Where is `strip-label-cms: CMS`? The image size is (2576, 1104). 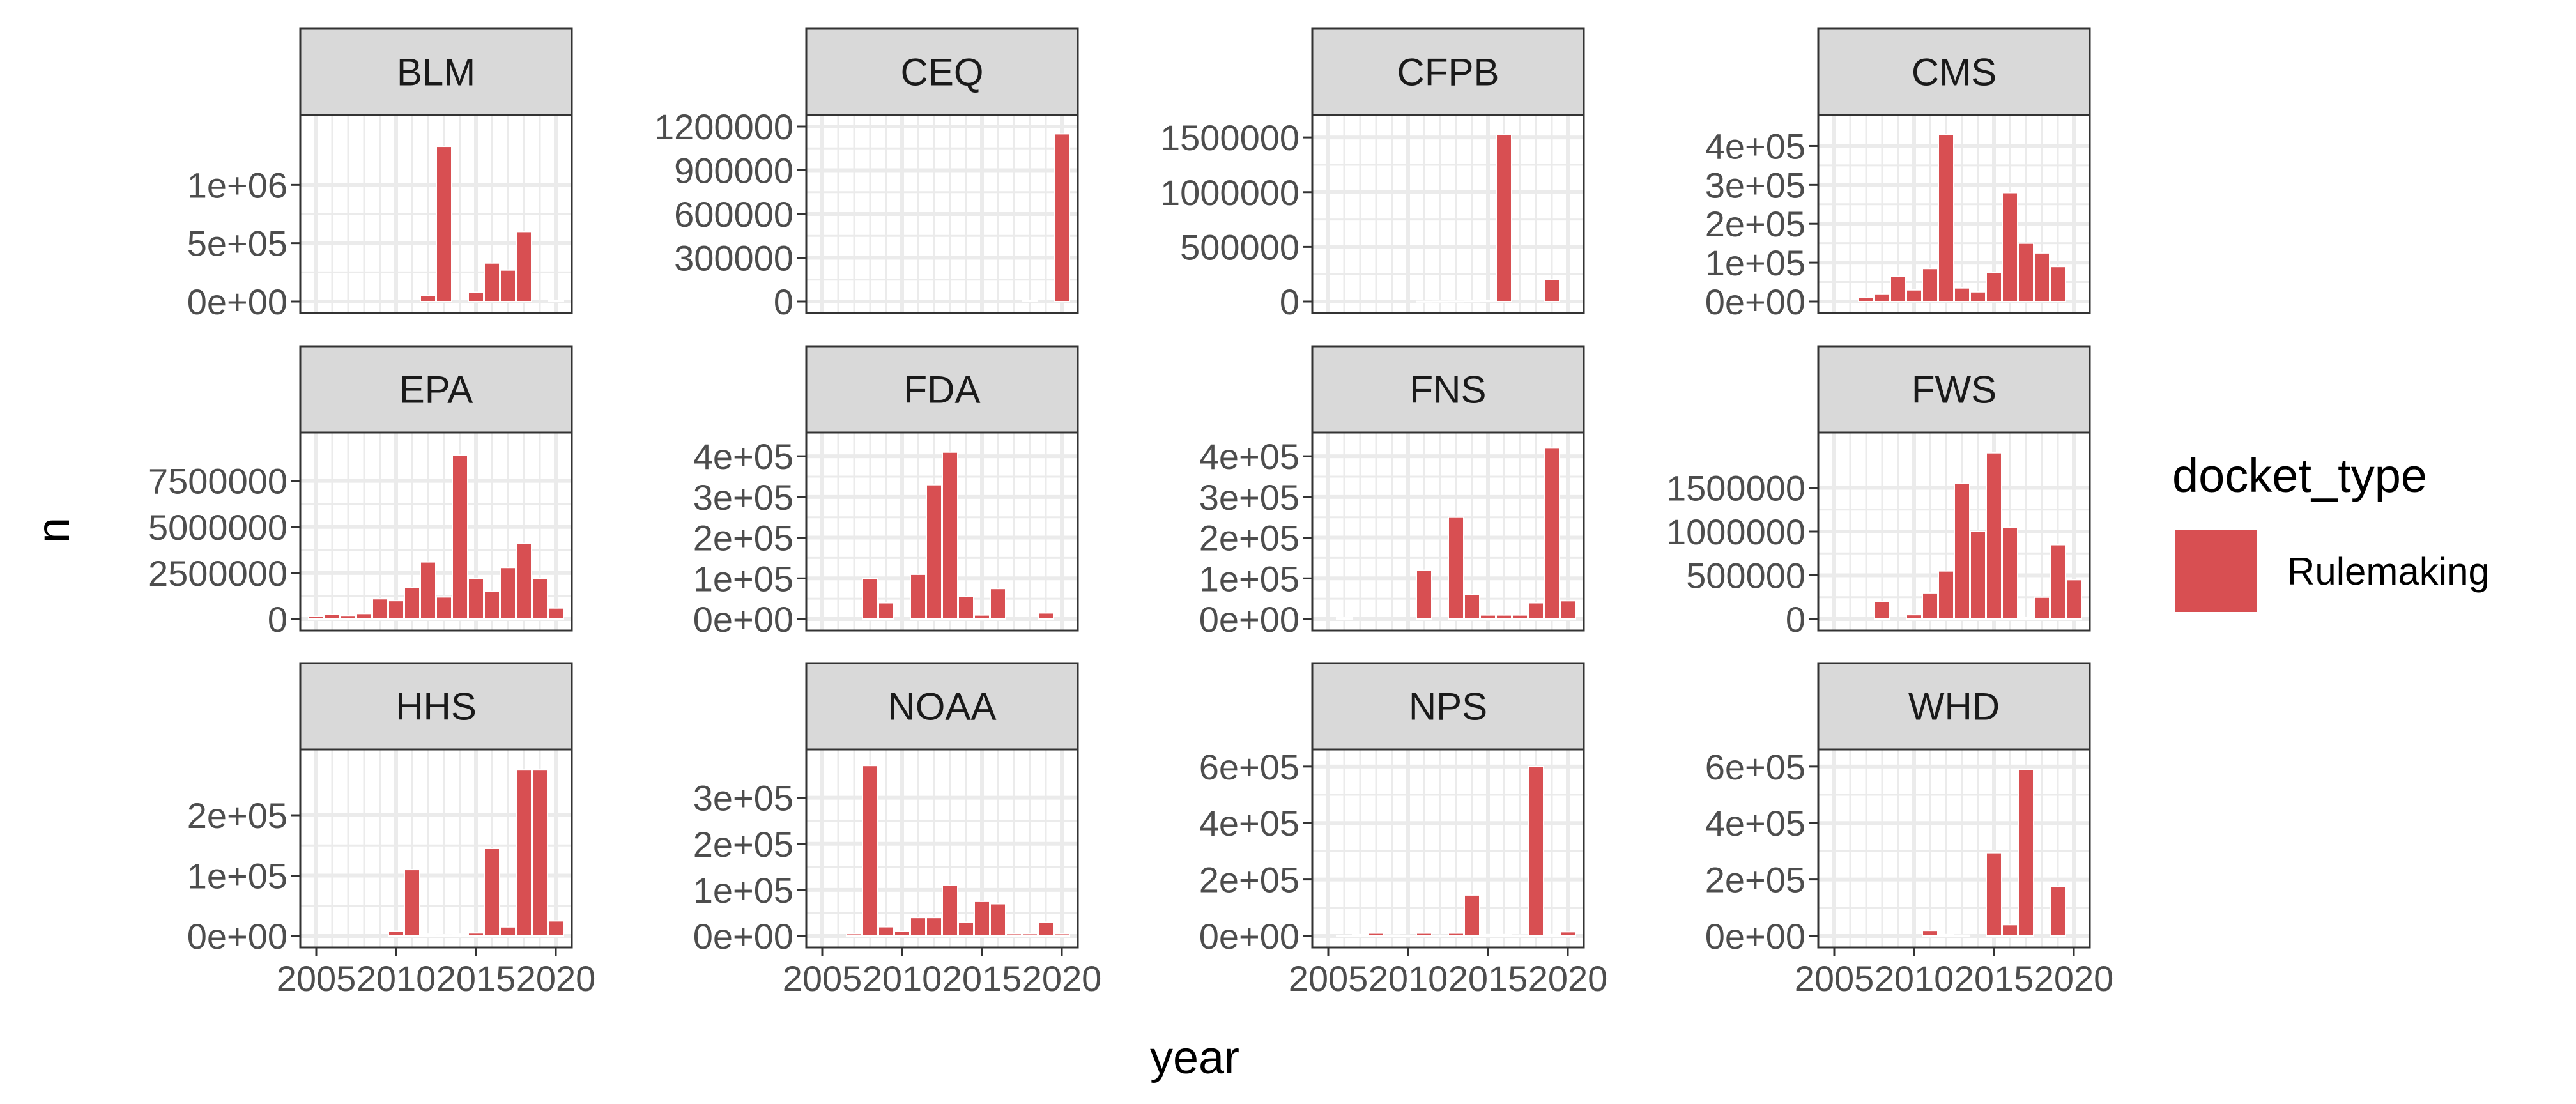
strip-label-cms: CMS is located at coordinates (1954, 72).